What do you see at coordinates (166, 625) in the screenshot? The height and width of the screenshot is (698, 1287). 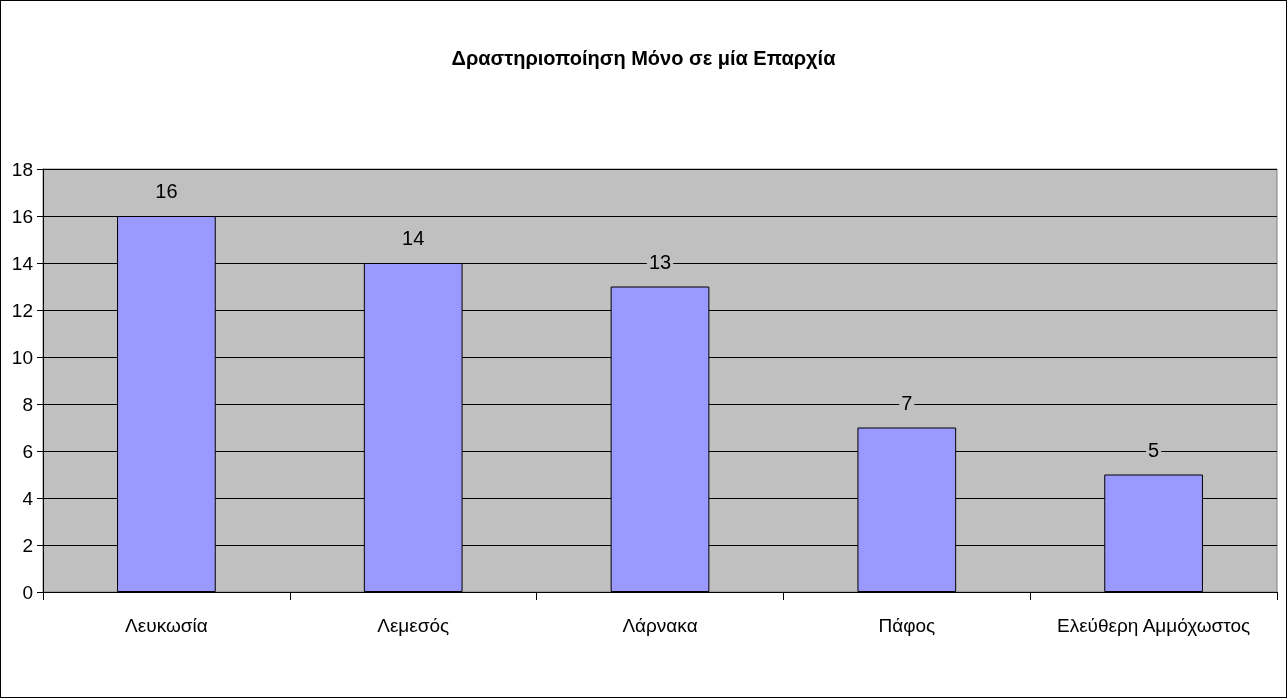 I see `x-tick-label: Λευκωσία` at bounding box center [166, 625].